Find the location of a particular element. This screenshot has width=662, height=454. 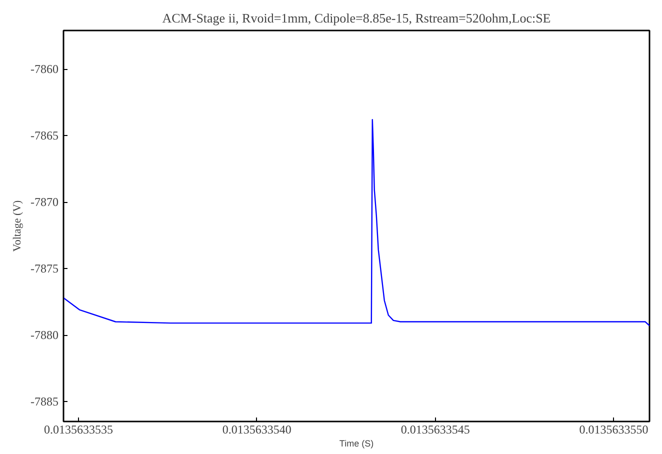

x-tick-label: 0.0135633535 is located at coordinates (78, 429).